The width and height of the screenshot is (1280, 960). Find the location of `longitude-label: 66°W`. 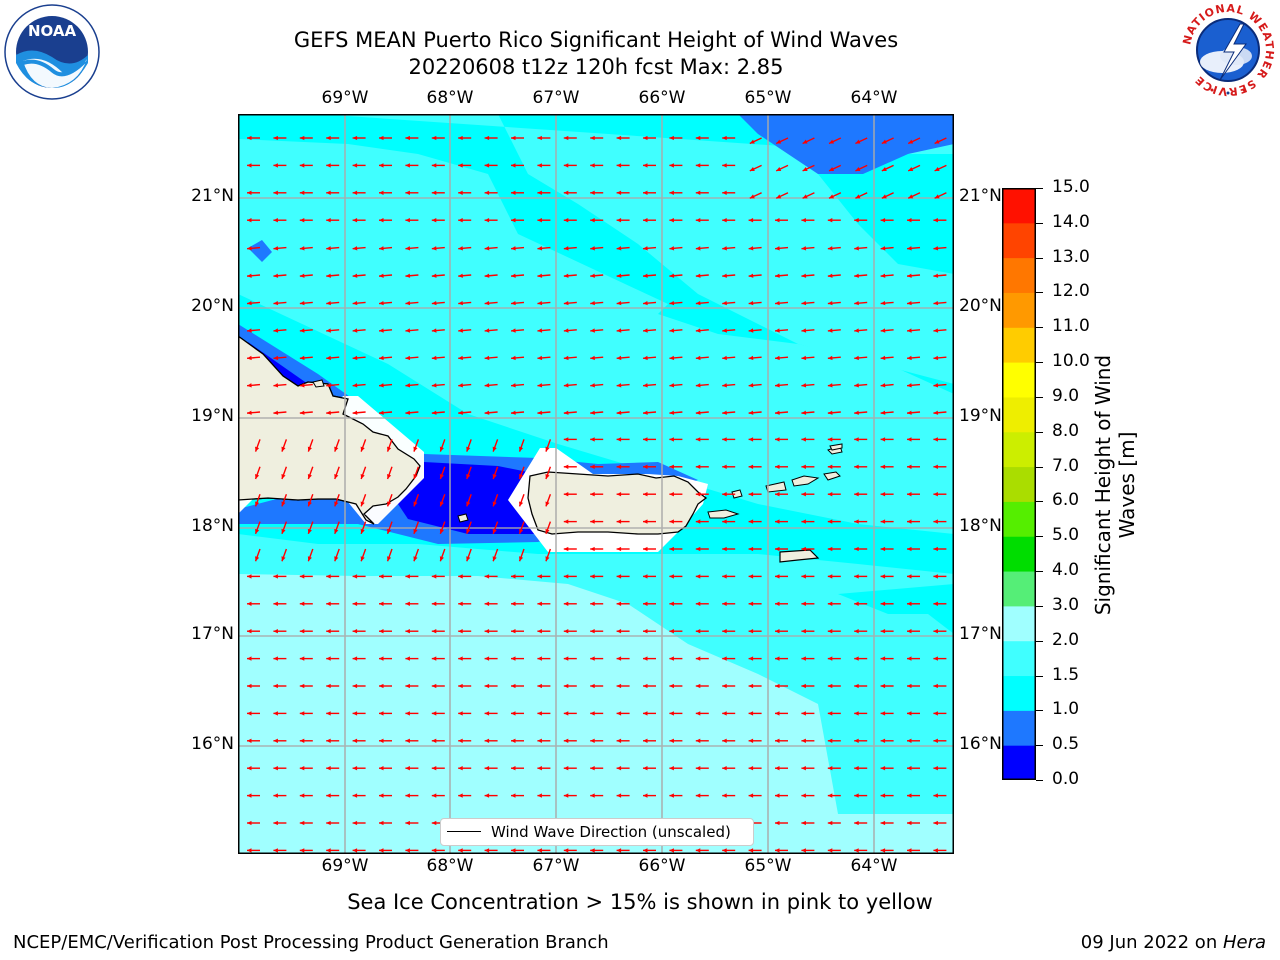

longitude-label: 66°W is located at coordinates (662, 98).